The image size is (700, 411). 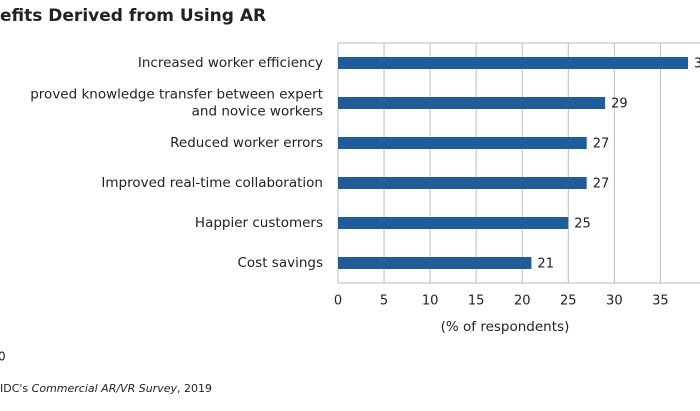 I want to click on x-tick-label: 30, so click(x=614, y=301).